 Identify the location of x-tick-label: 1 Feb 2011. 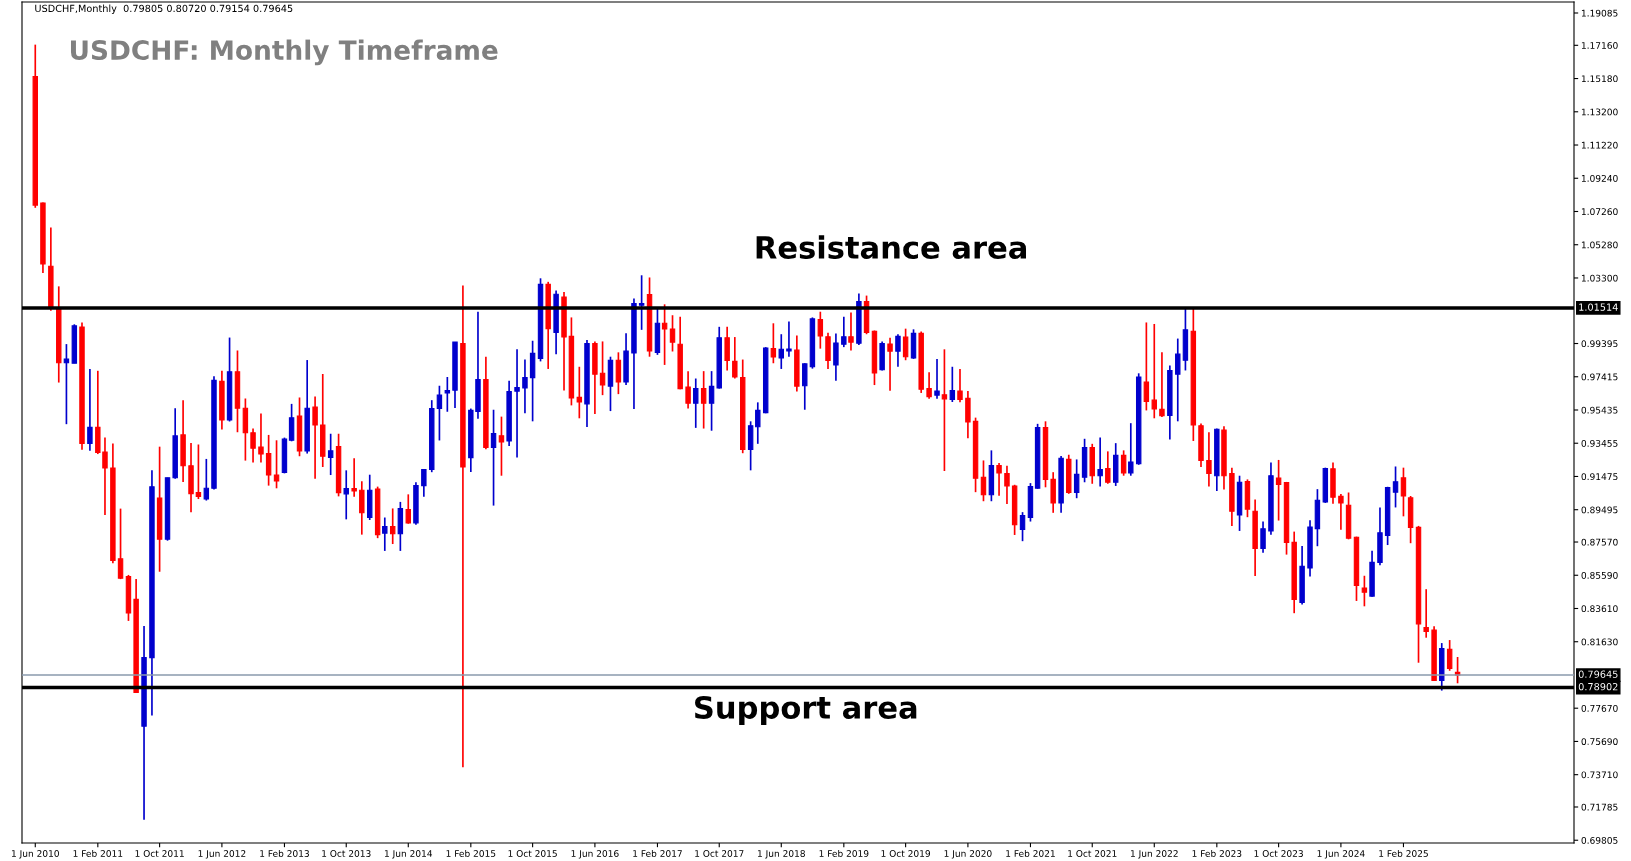
(98, 853).